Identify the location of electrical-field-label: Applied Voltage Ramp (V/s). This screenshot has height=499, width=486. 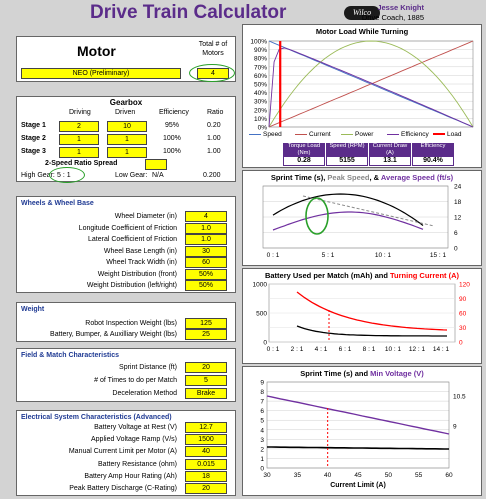
(134, 440).